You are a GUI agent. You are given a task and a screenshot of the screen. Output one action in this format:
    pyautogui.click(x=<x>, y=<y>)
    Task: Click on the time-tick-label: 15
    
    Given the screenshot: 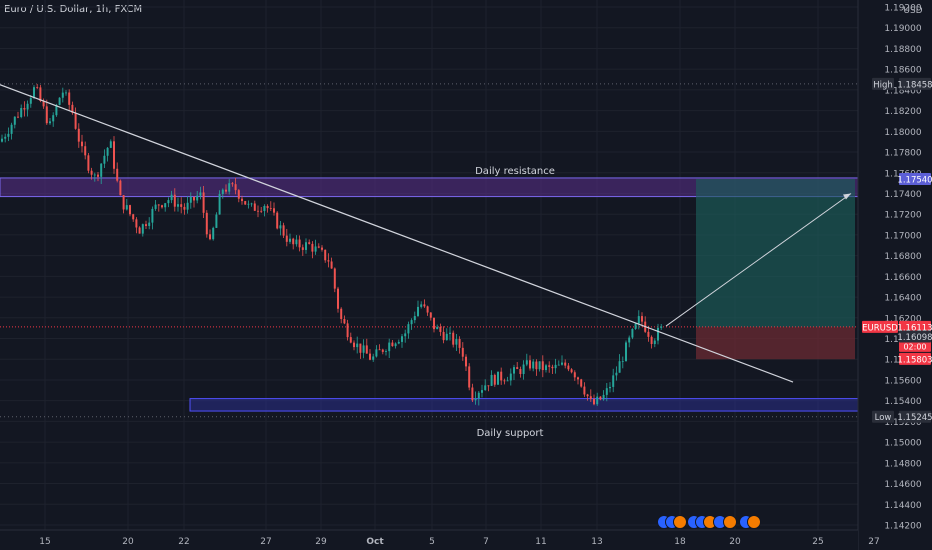 What is the action you would take?
    pyautogui.click(x=44, y=542)
    